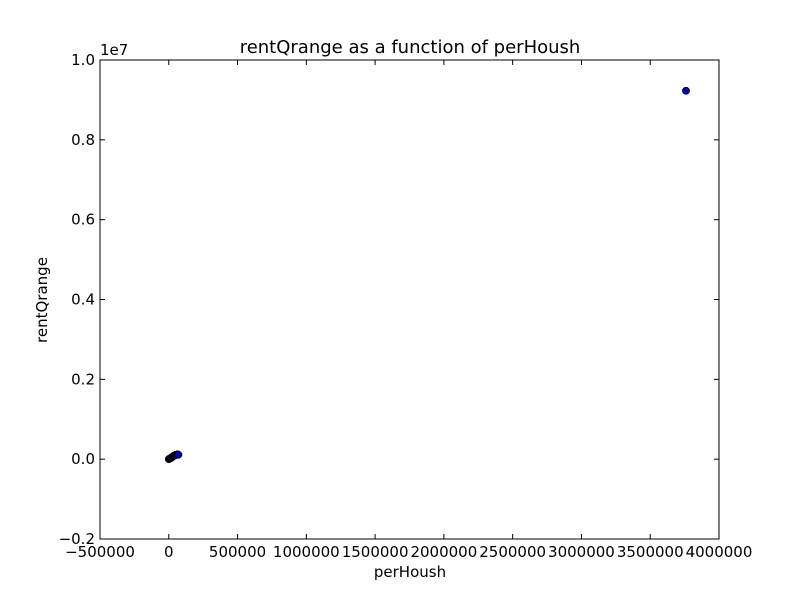  What do you see at coordinates (719, 552) in the screenshot?
I see `x-tick-label: 4000000` at bounding box center [719, 552].